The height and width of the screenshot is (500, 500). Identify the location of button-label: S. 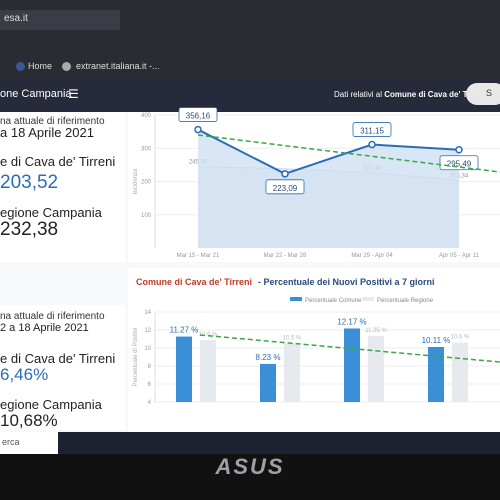
(489, 93).